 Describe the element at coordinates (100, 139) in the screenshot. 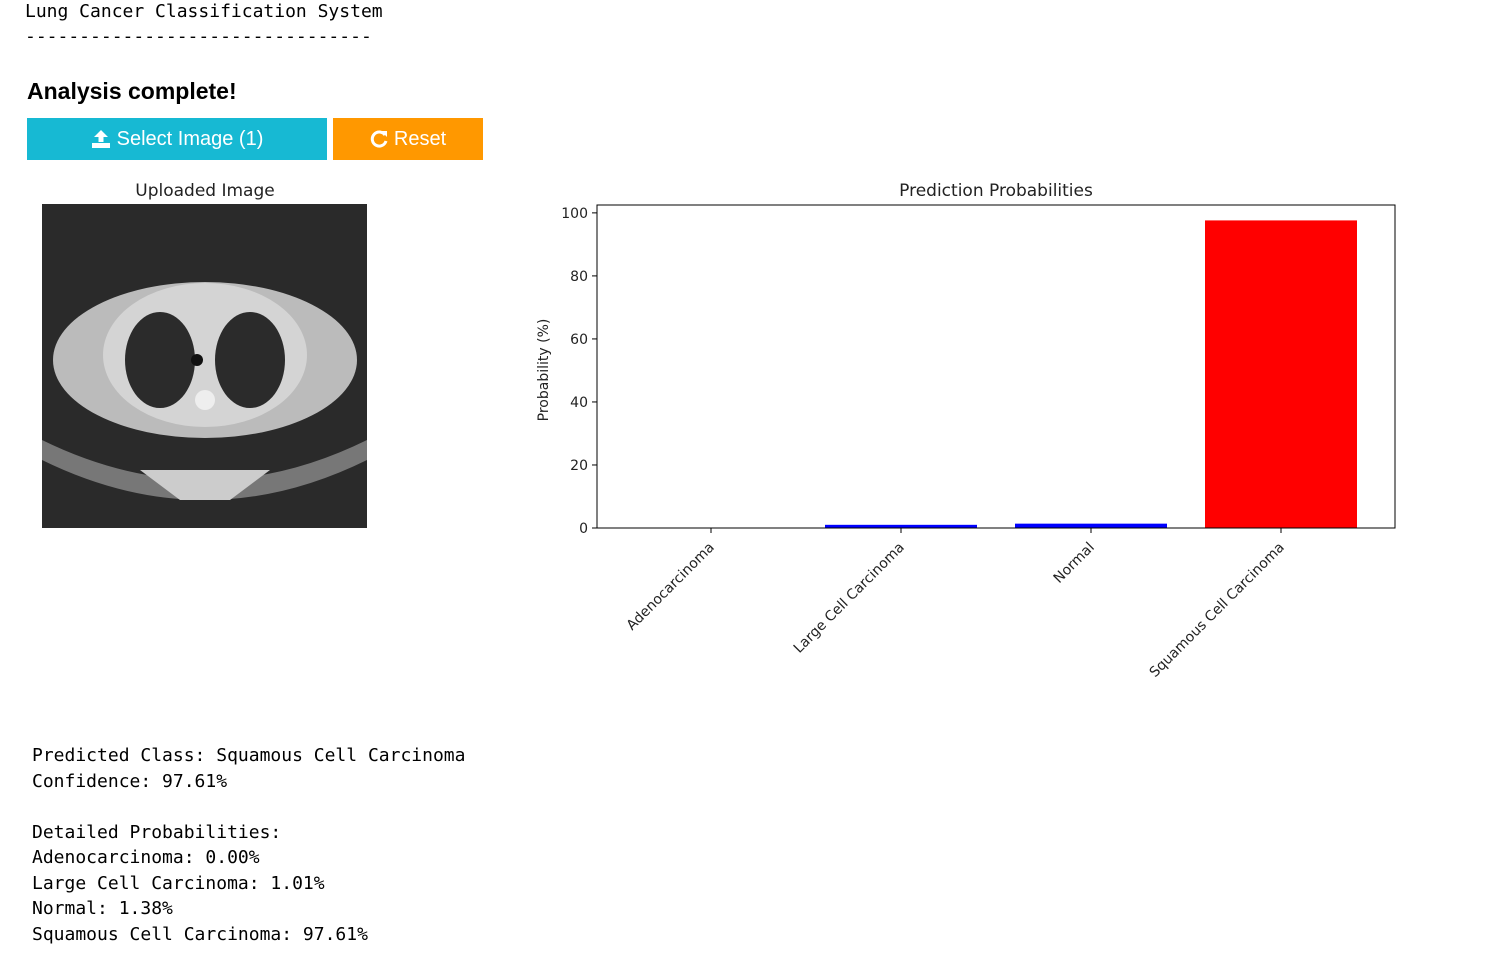

I see `upload-icon` at that location.